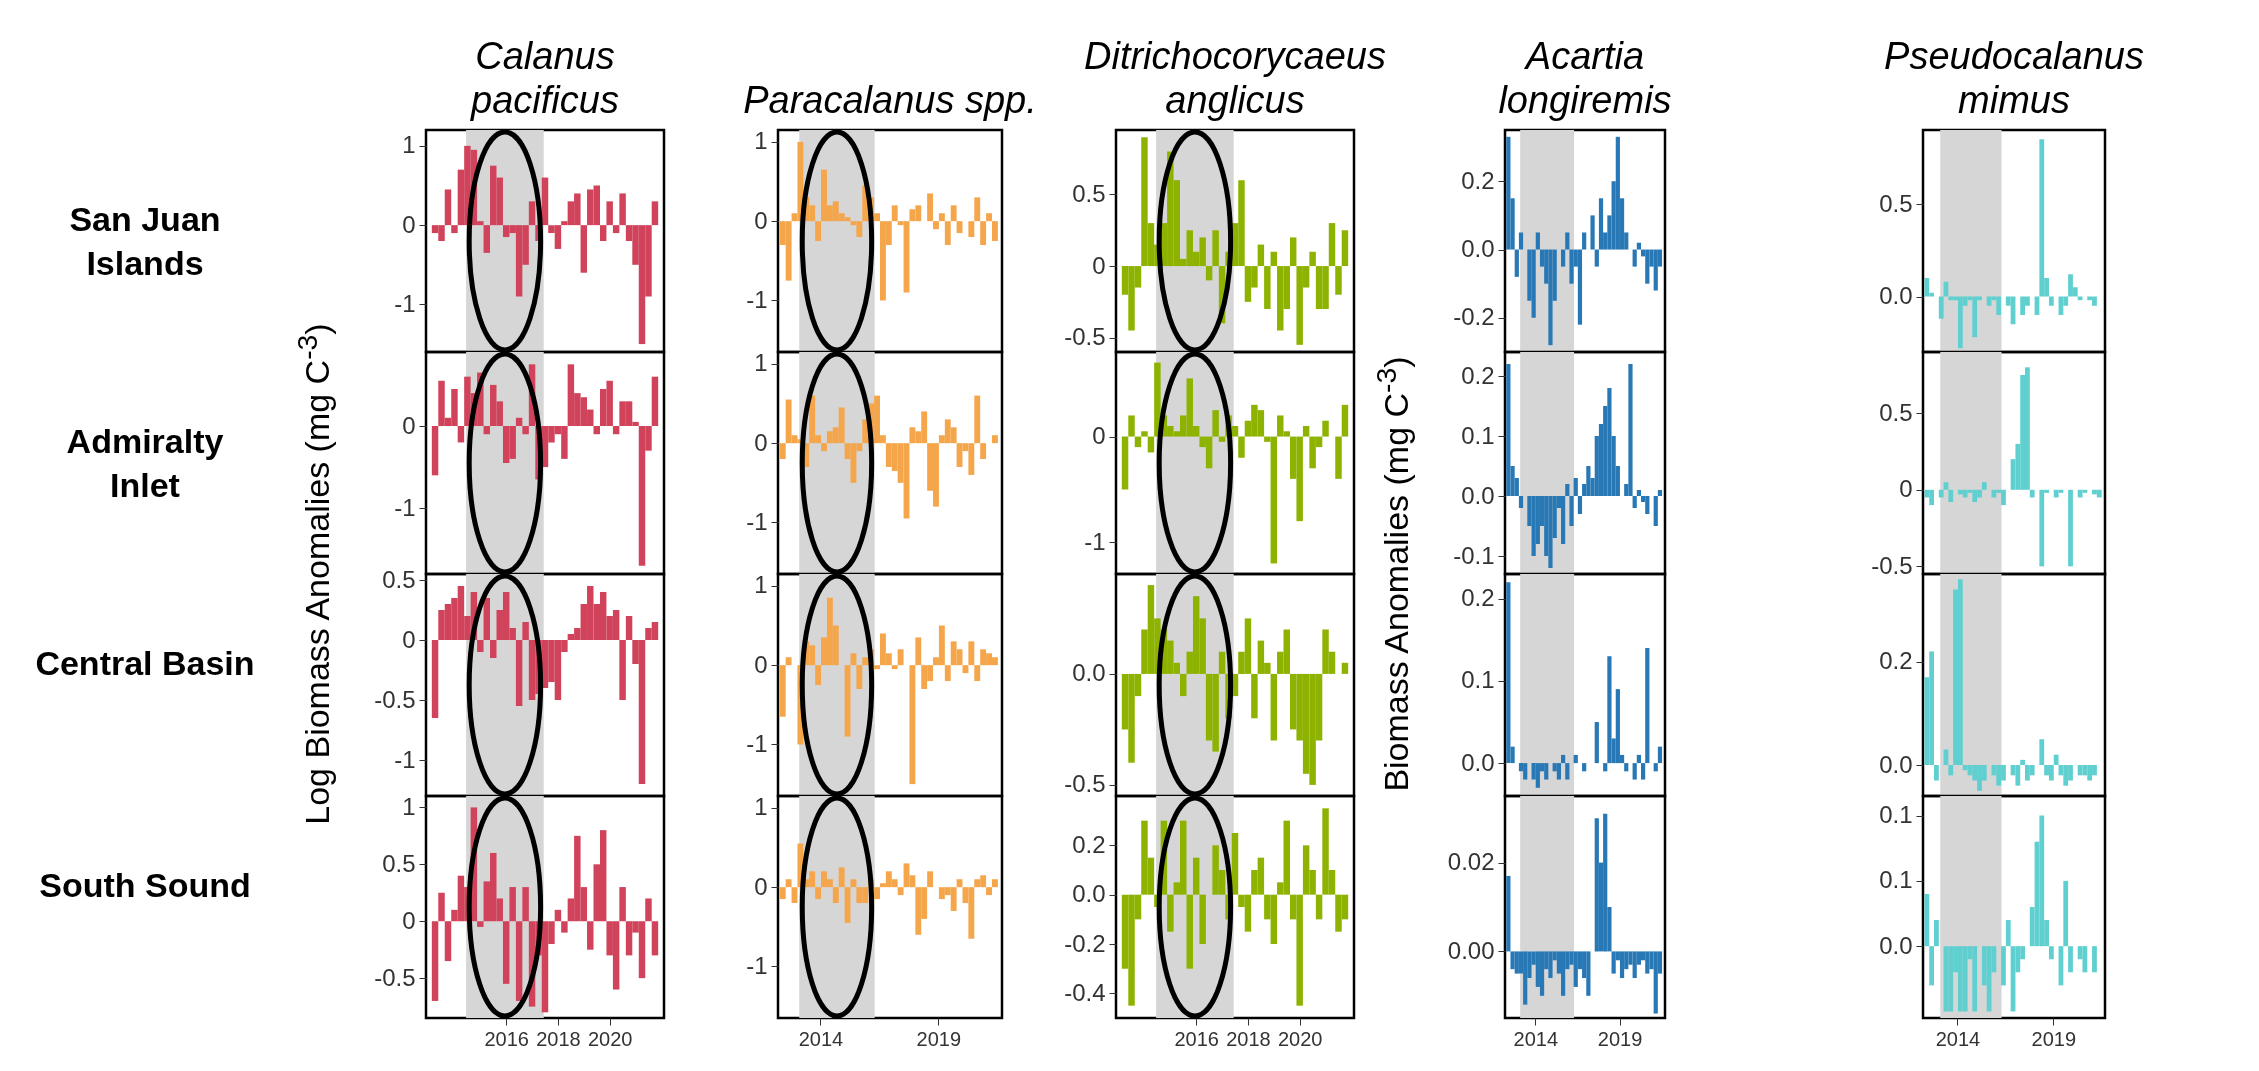 Image resolution: width=2259 pixels, height=1071 pixels. What do you see at coordinates (399, 863) in the screenshot?
I see `y-tick-label: 0.5` at bounding box center [399, 863].